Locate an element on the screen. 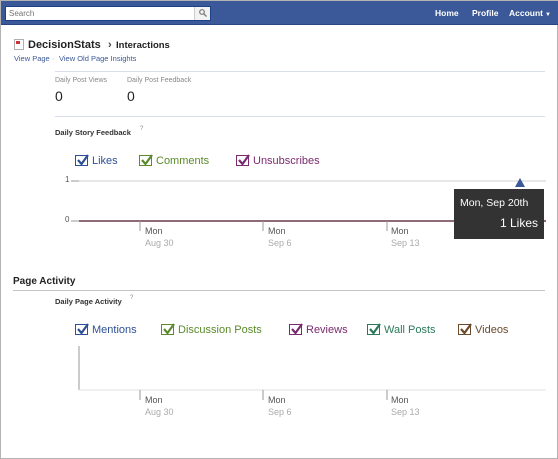 Image resolution: width=558 pixels, height=459 pixels. legend-discussion-posts: Discussion Posts is located at coordinates (220, 330).